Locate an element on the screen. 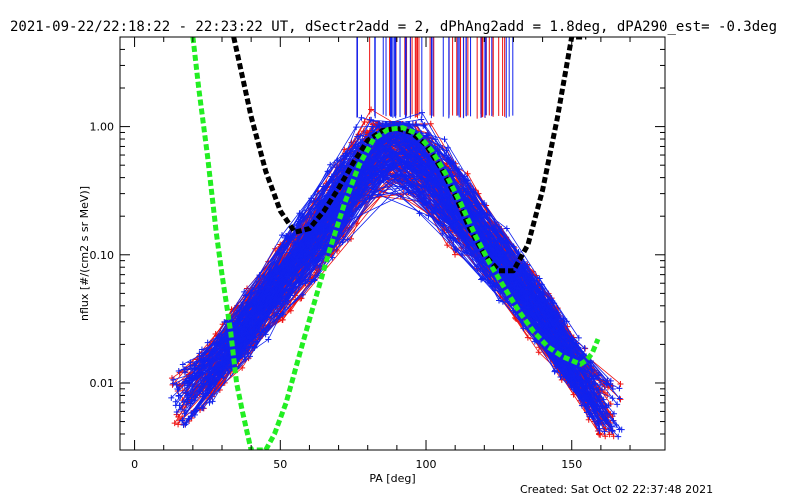 The height and width of the screenshot is (500, 800). y-tick-label: 0.10 is located at coordinates (102, 255).